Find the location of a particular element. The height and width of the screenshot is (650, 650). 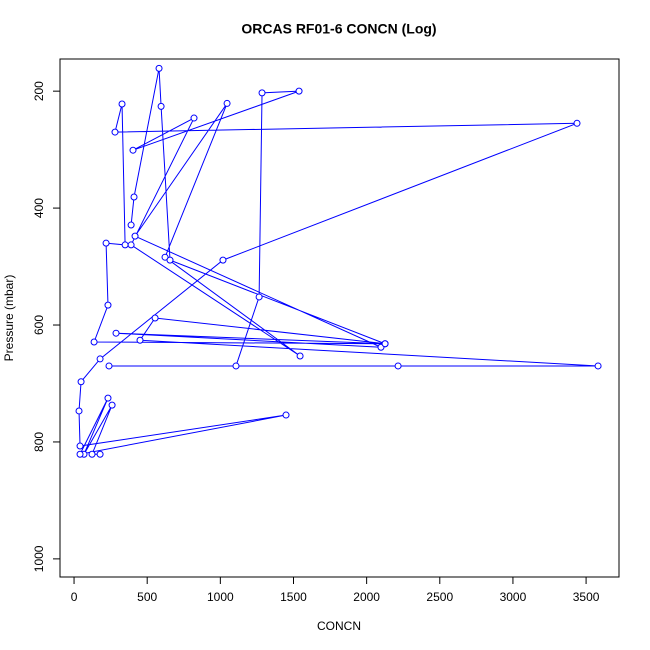

y-tick-label: 1000 is located at coordinates (39, 558).